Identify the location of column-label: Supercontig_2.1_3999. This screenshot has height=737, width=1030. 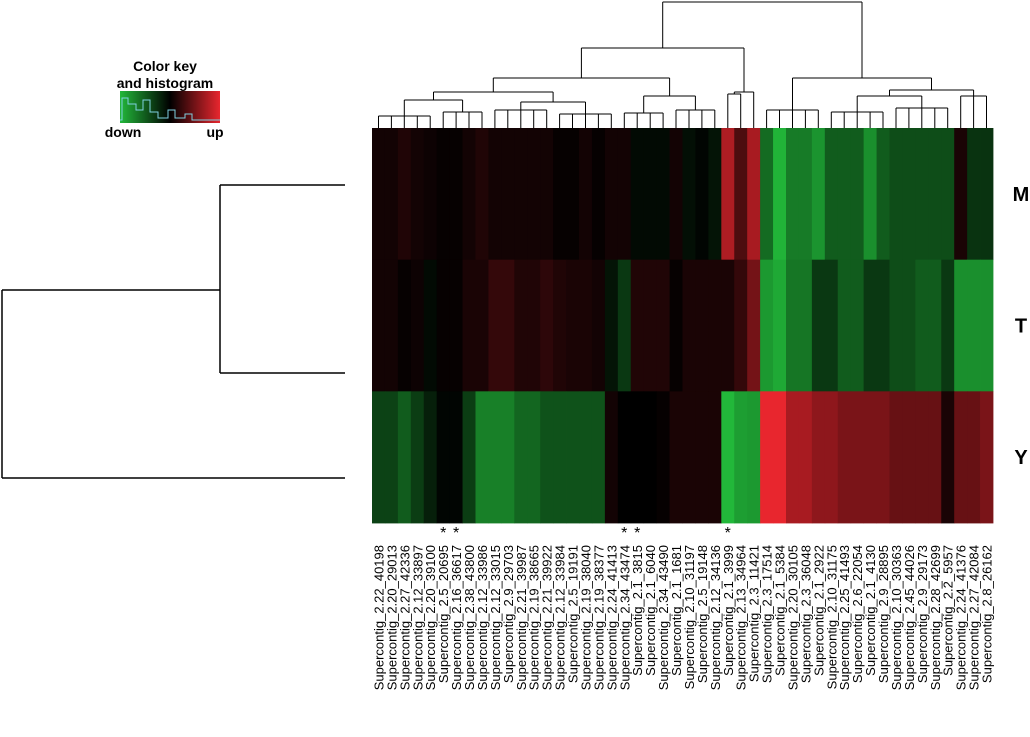
(728, 610).